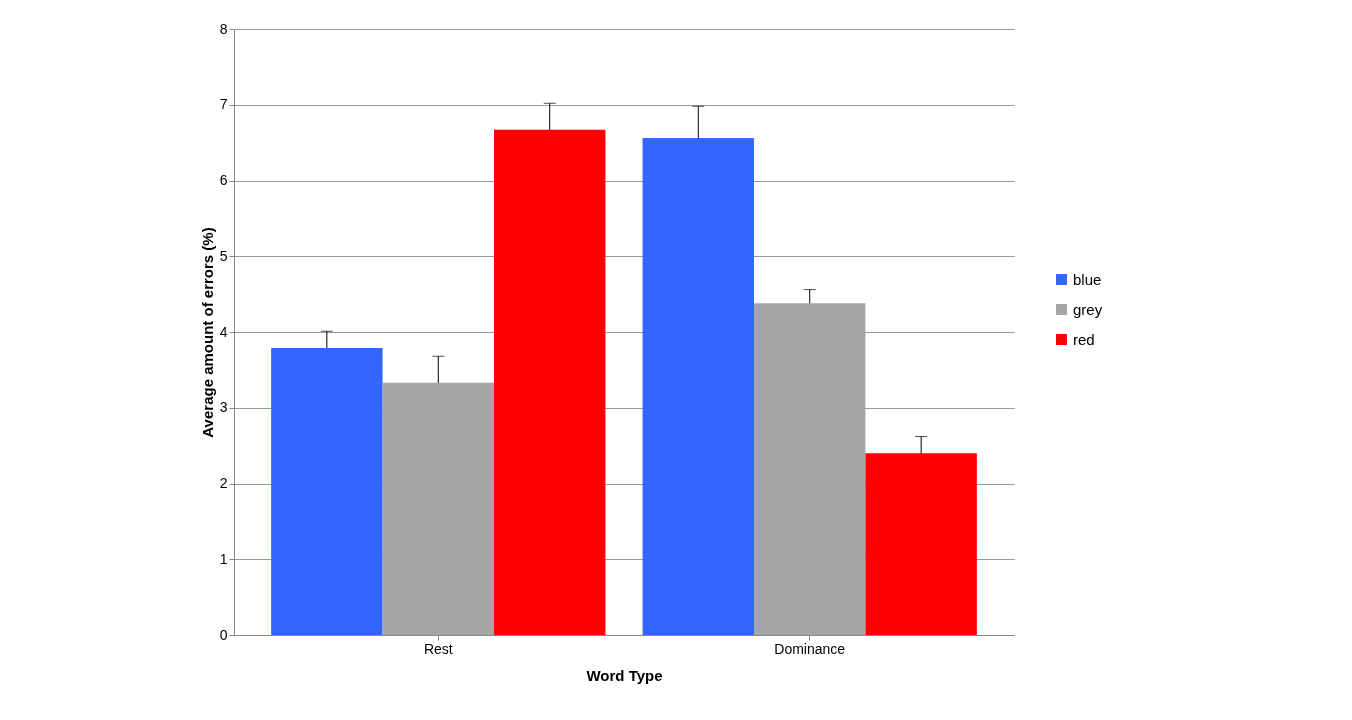 The height and width of the screenshot is (720, 1352). I want to click on y-tick-label: 4, so click(223, 331).